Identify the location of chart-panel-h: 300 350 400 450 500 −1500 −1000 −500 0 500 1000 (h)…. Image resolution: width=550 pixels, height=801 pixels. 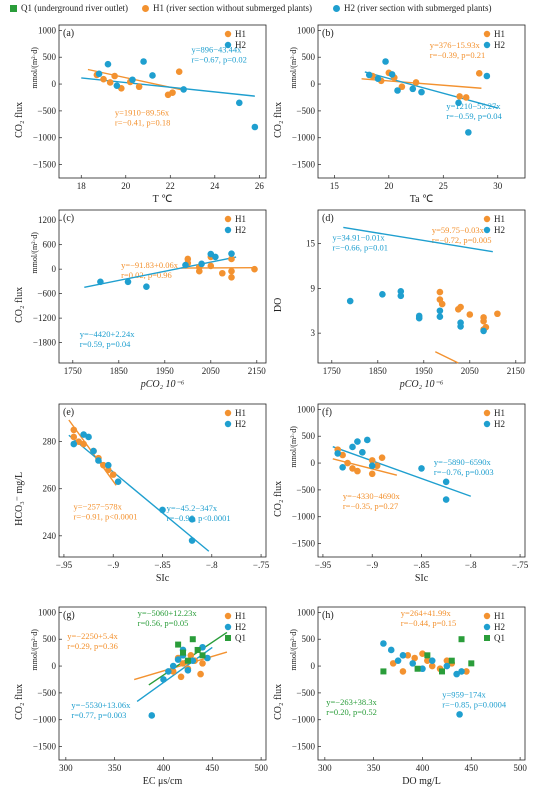
(400, 696).